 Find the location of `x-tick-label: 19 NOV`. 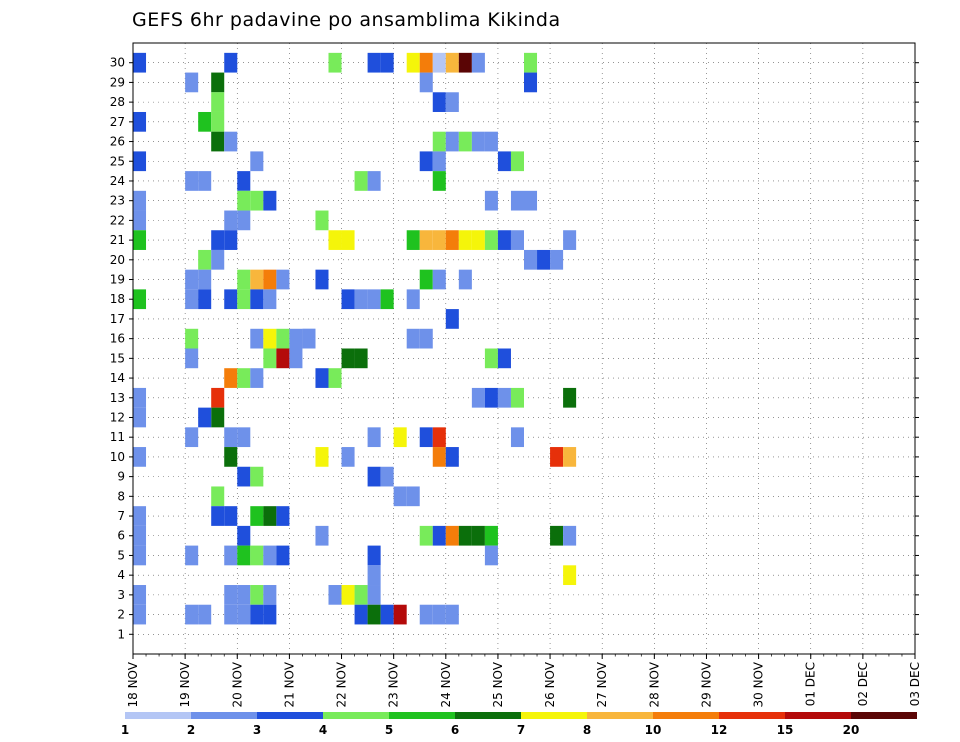

x-tick-label: 19 NOV is located at coordinates (185, 684).